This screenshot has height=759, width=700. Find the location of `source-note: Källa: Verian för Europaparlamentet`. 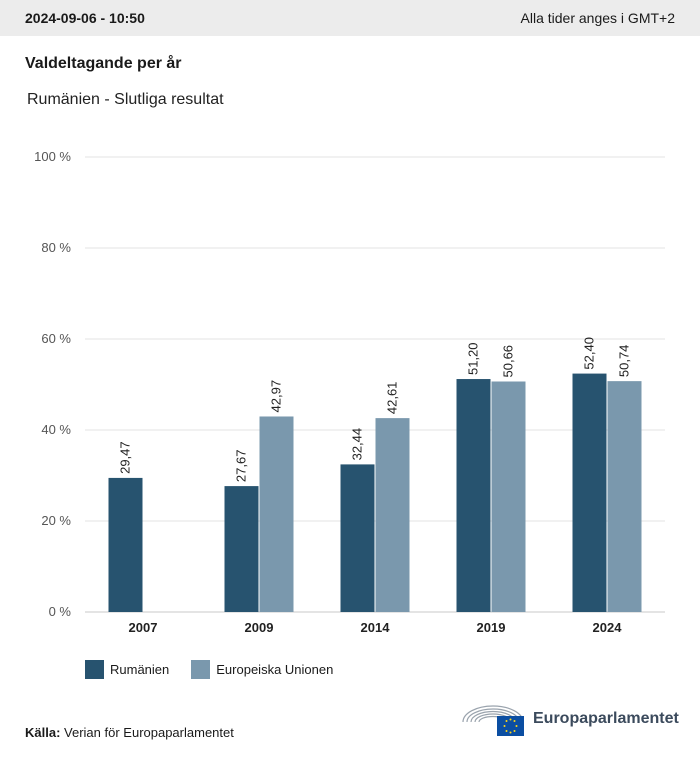

source-note: Källa: Verian för Europaparlamentet is located at coordinates (129, 732).